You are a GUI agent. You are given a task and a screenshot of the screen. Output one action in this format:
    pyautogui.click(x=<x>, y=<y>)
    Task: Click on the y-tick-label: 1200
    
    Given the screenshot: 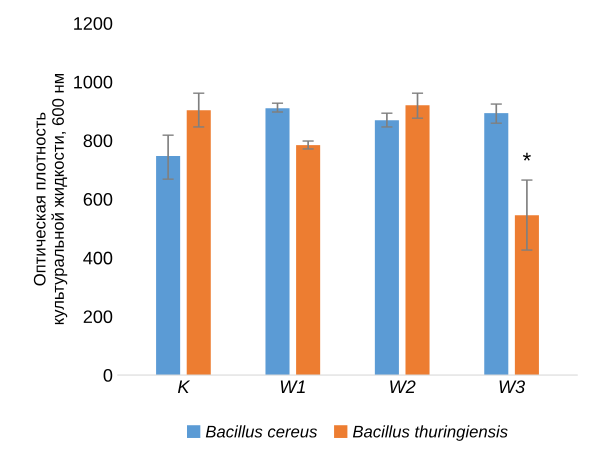 What is the action you would take?
    pyautogui.click(x=93, y=23)
    